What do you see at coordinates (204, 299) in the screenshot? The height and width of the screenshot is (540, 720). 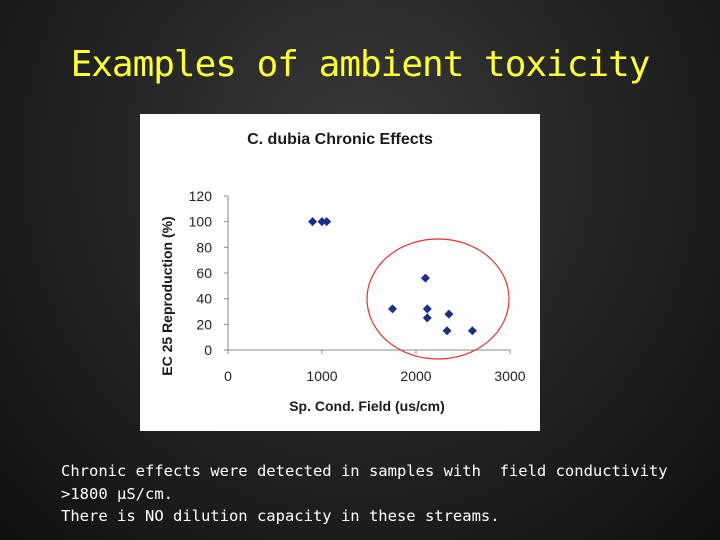 I see `y-tick-label: 40` at bounding box center [204, 299].